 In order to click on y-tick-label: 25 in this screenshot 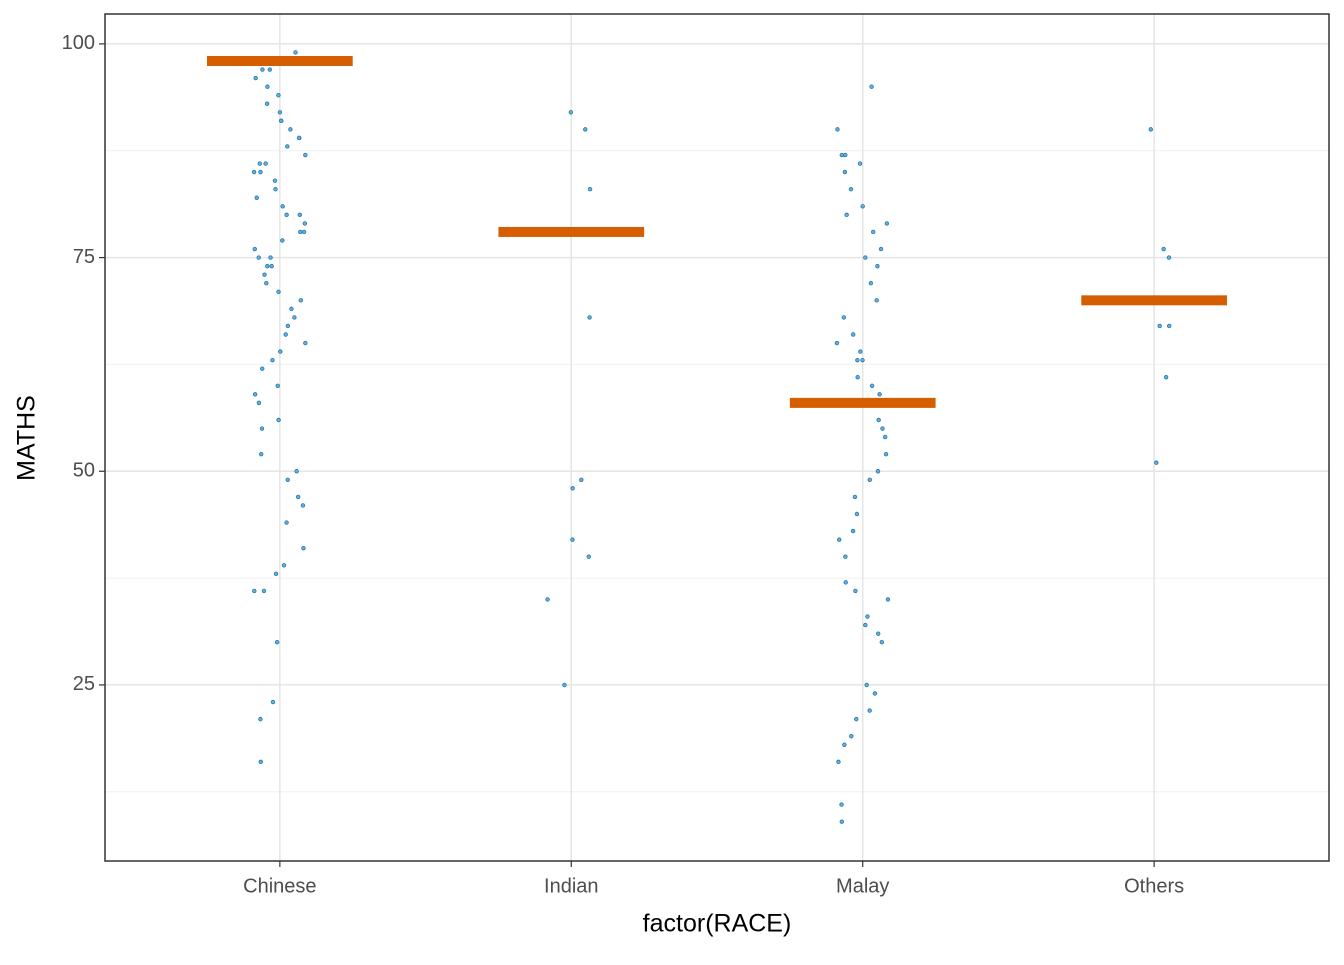, I will do `click(84, 684)`.